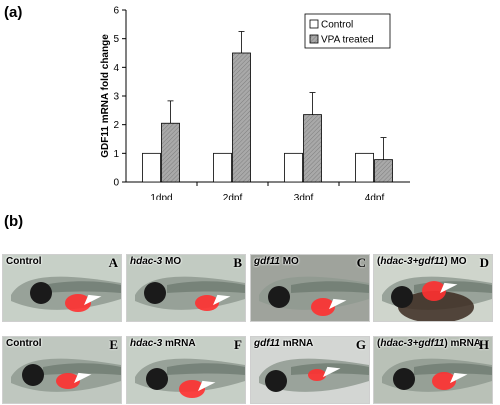 Image resolution: width=500 pixels, height=405 pixels. I want to click on micrograph-c: gdf11 MO C, so click(310, 288).